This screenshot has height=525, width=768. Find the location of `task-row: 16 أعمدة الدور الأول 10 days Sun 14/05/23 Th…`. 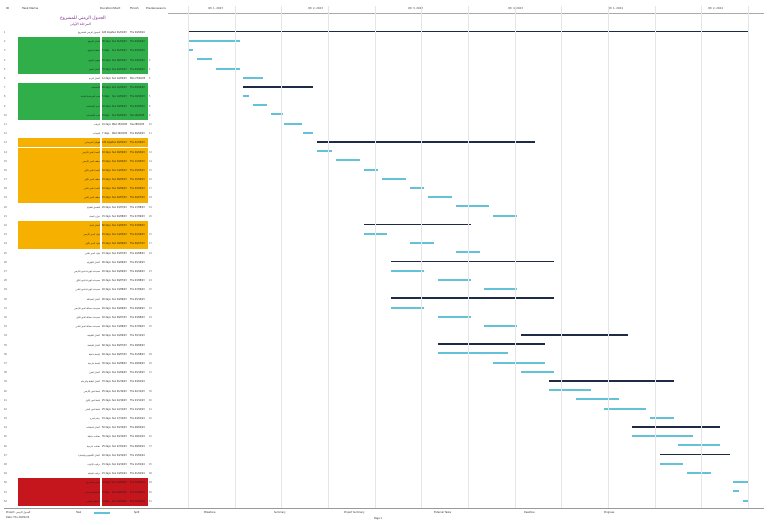

task-row: 16 أعمدة الدور الأول 10 days Sun 14/05/23 Th… is located at coordinates (84, 170).